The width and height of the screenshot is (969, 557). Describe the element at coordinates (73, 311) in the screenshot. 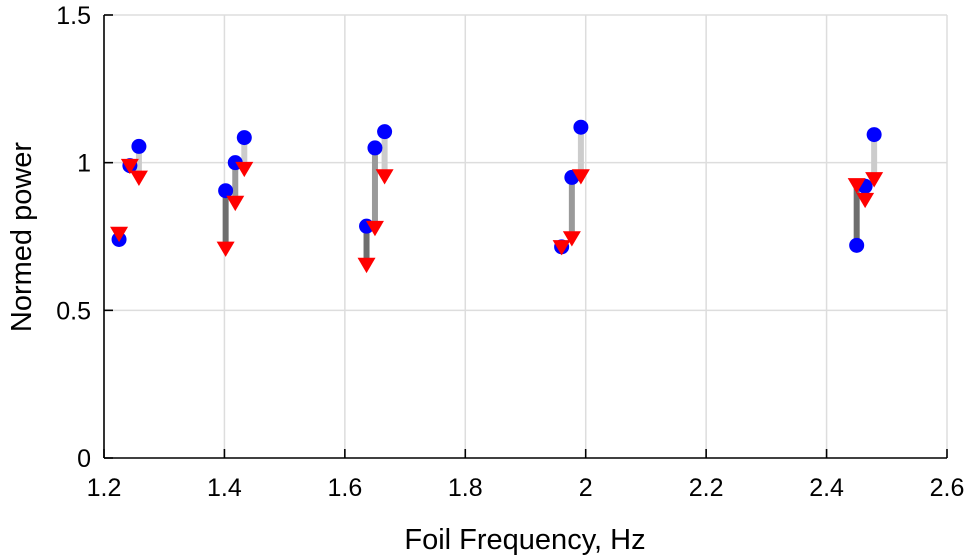

I see `y-tick-label: 0.5` at that location.